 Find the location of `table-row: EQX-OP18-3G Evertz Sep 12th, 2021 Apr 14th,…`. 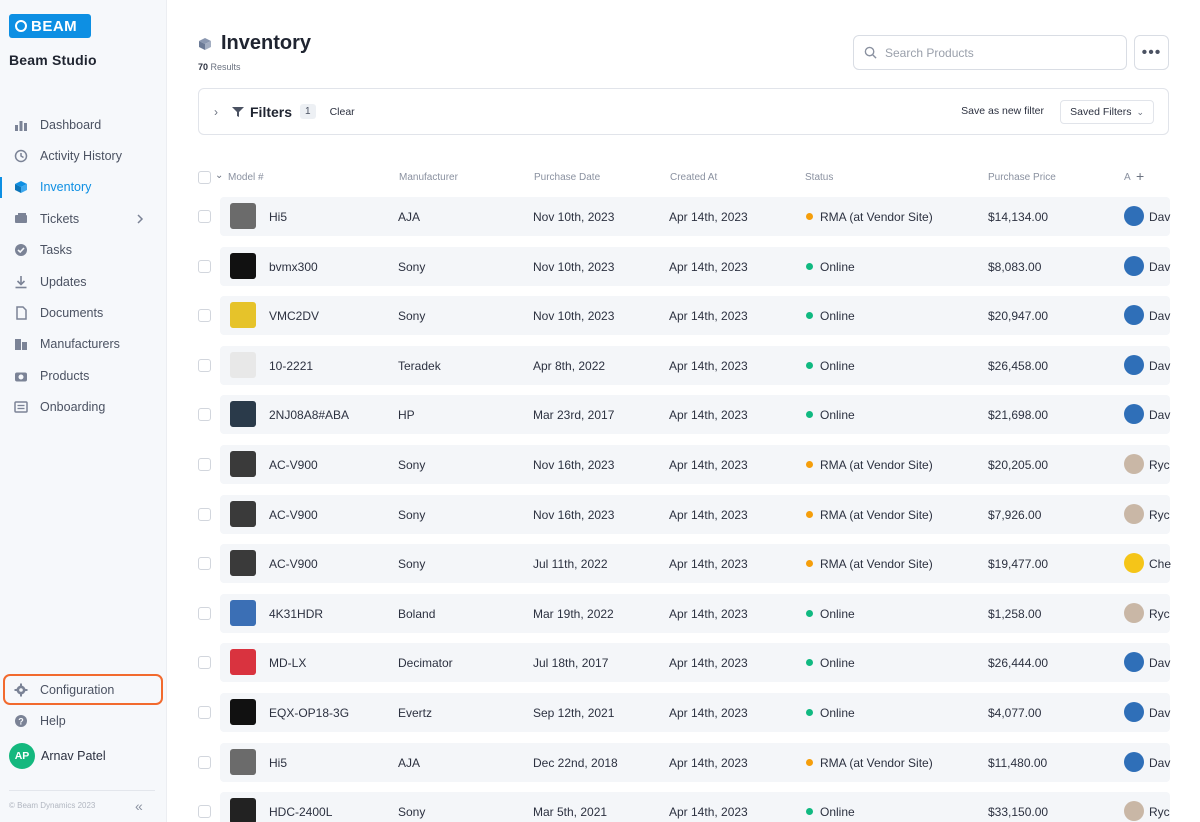

table-row: EQX-OP18-3G Evertz Sep 12th, 2021 Apr 14th,… is located at coordinates (699, 717).